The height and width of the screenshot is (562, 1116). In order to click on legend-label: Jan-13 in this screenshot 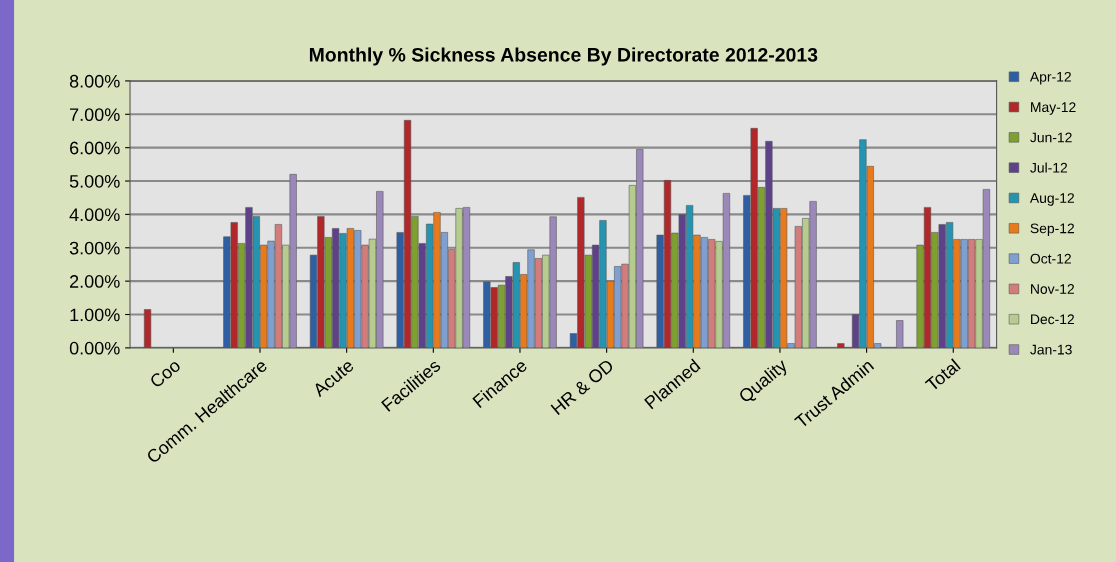, I will do `click(1051, 349)`.